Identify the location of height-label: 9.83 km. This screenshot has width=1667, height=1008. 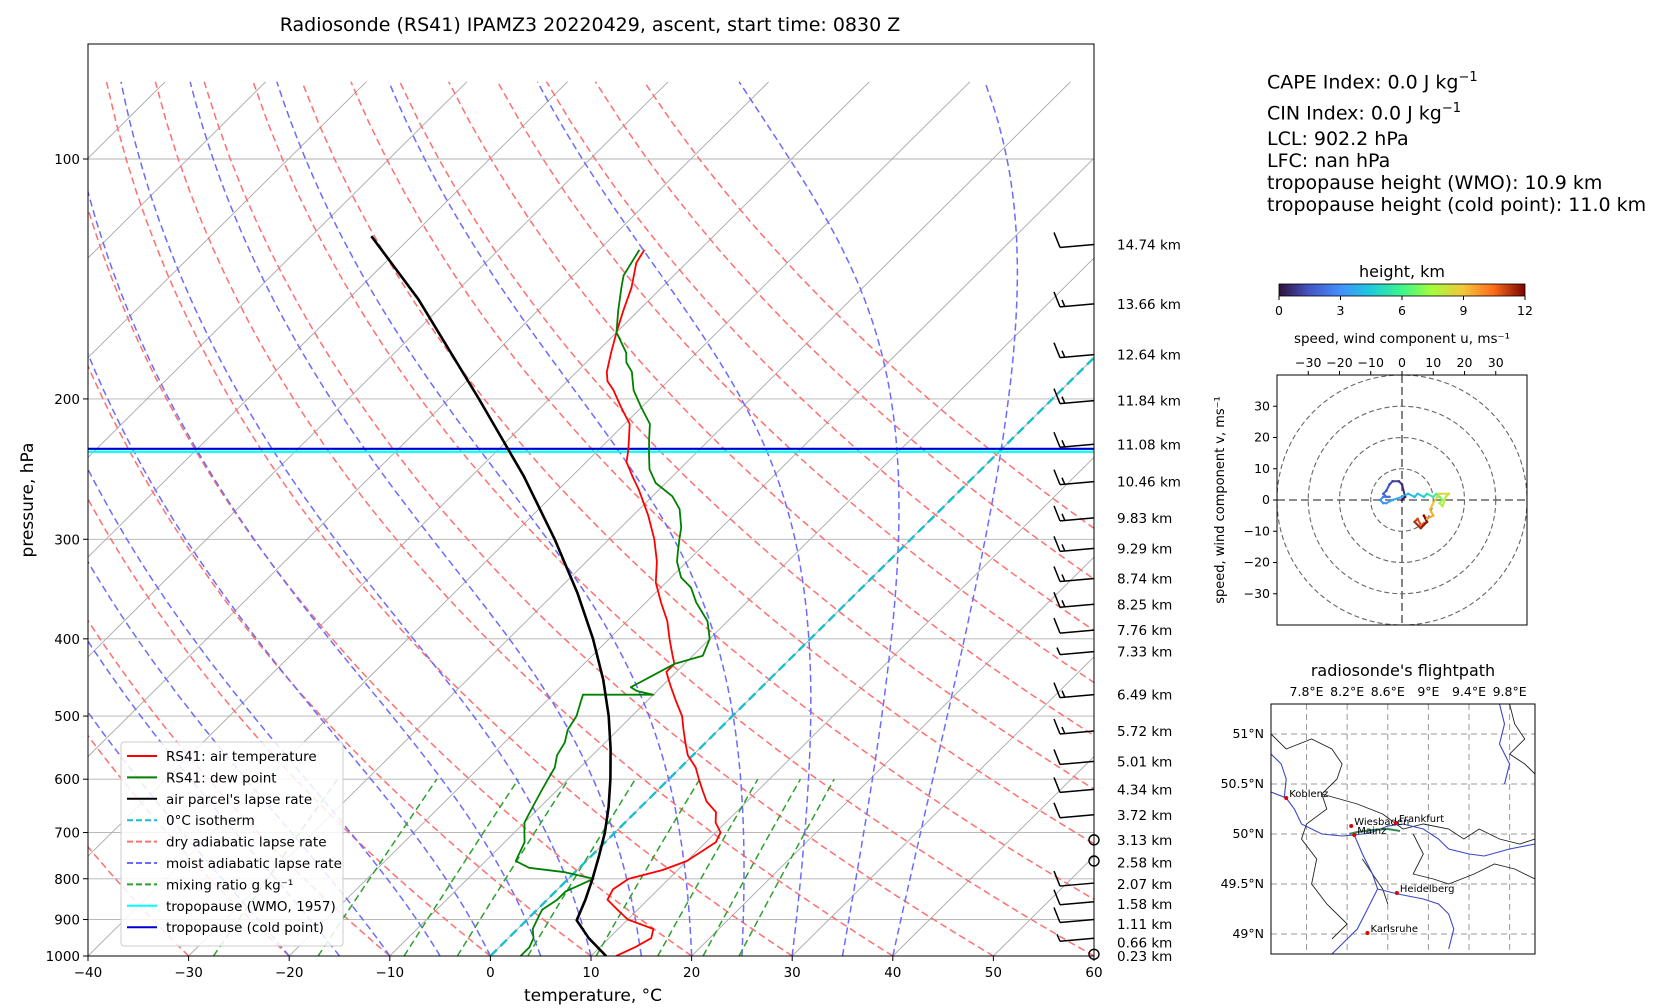
(1144, 519).